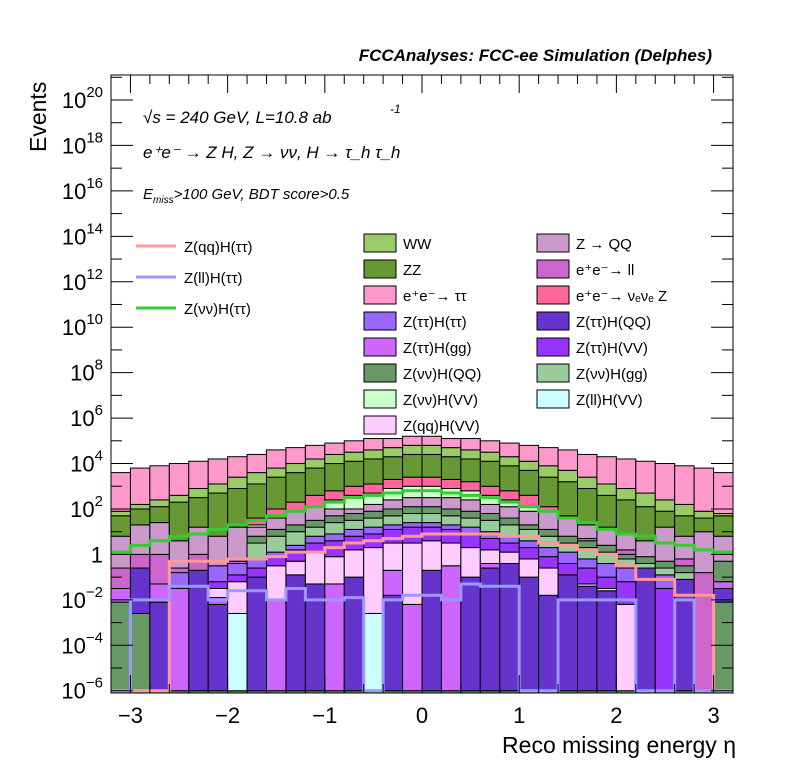 The height and width of the screenshot is (772, 796). I want to click on y-tick-label: 10⁻⁶, so click(82, 689).